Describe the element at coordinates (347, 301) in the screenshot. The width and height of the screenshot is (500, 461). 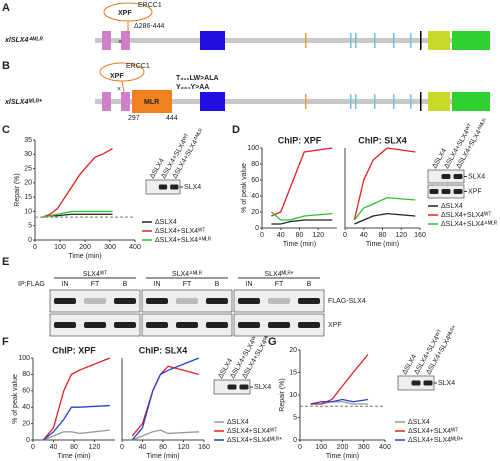
I see `band-label: FLAG-SLX4` at that location.